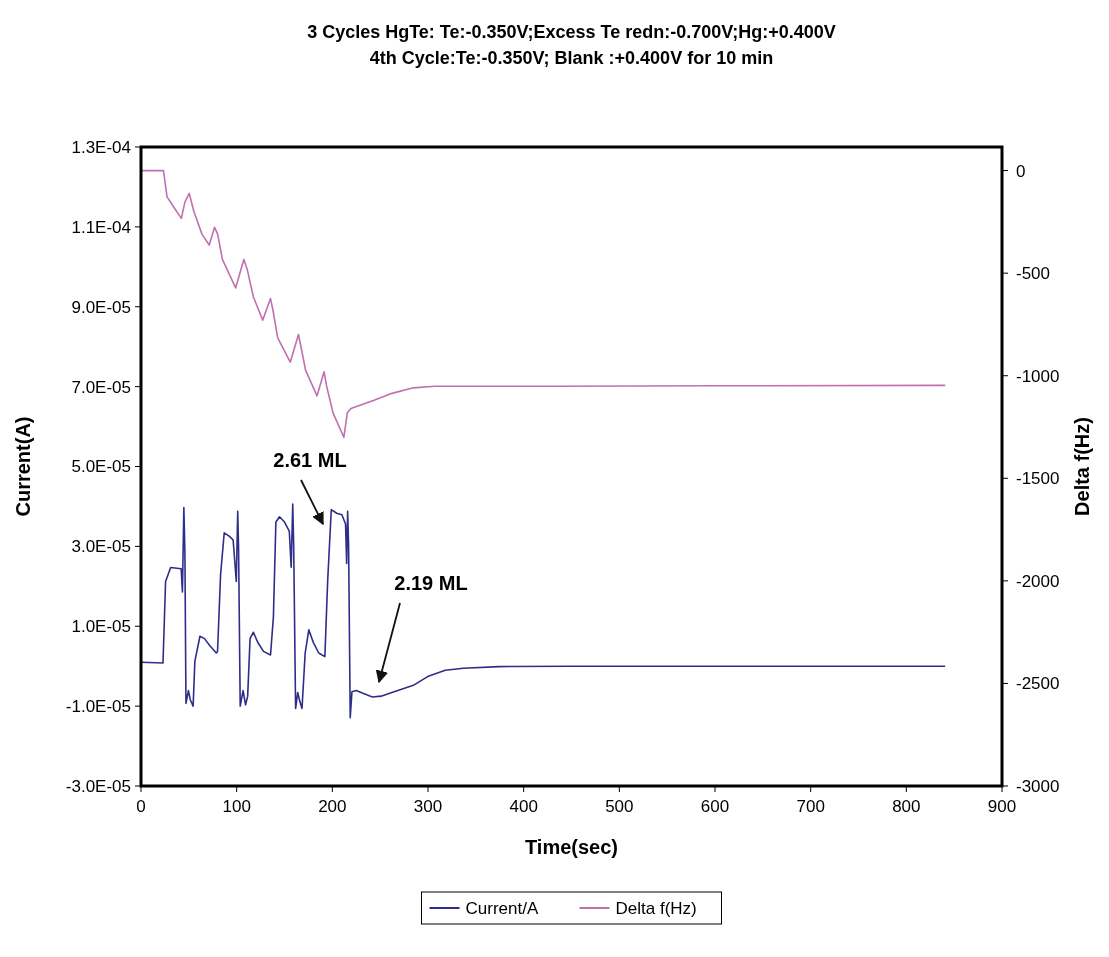 The height and width of the screenshot is (957, 1109). I want to click on x-tick-label: 600, so click(715, 806).